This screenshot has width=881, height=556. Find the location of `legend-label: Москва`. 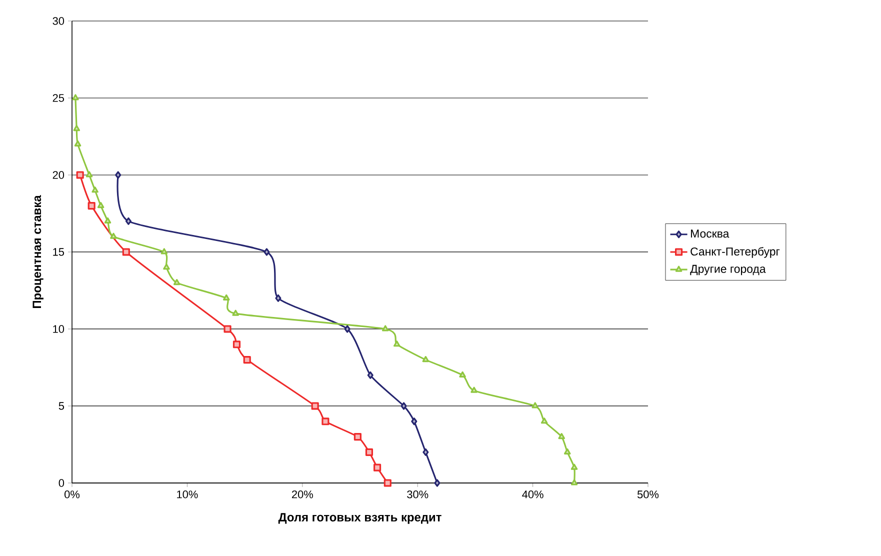

legend-label: Москва is located at coordinates (710, 234).